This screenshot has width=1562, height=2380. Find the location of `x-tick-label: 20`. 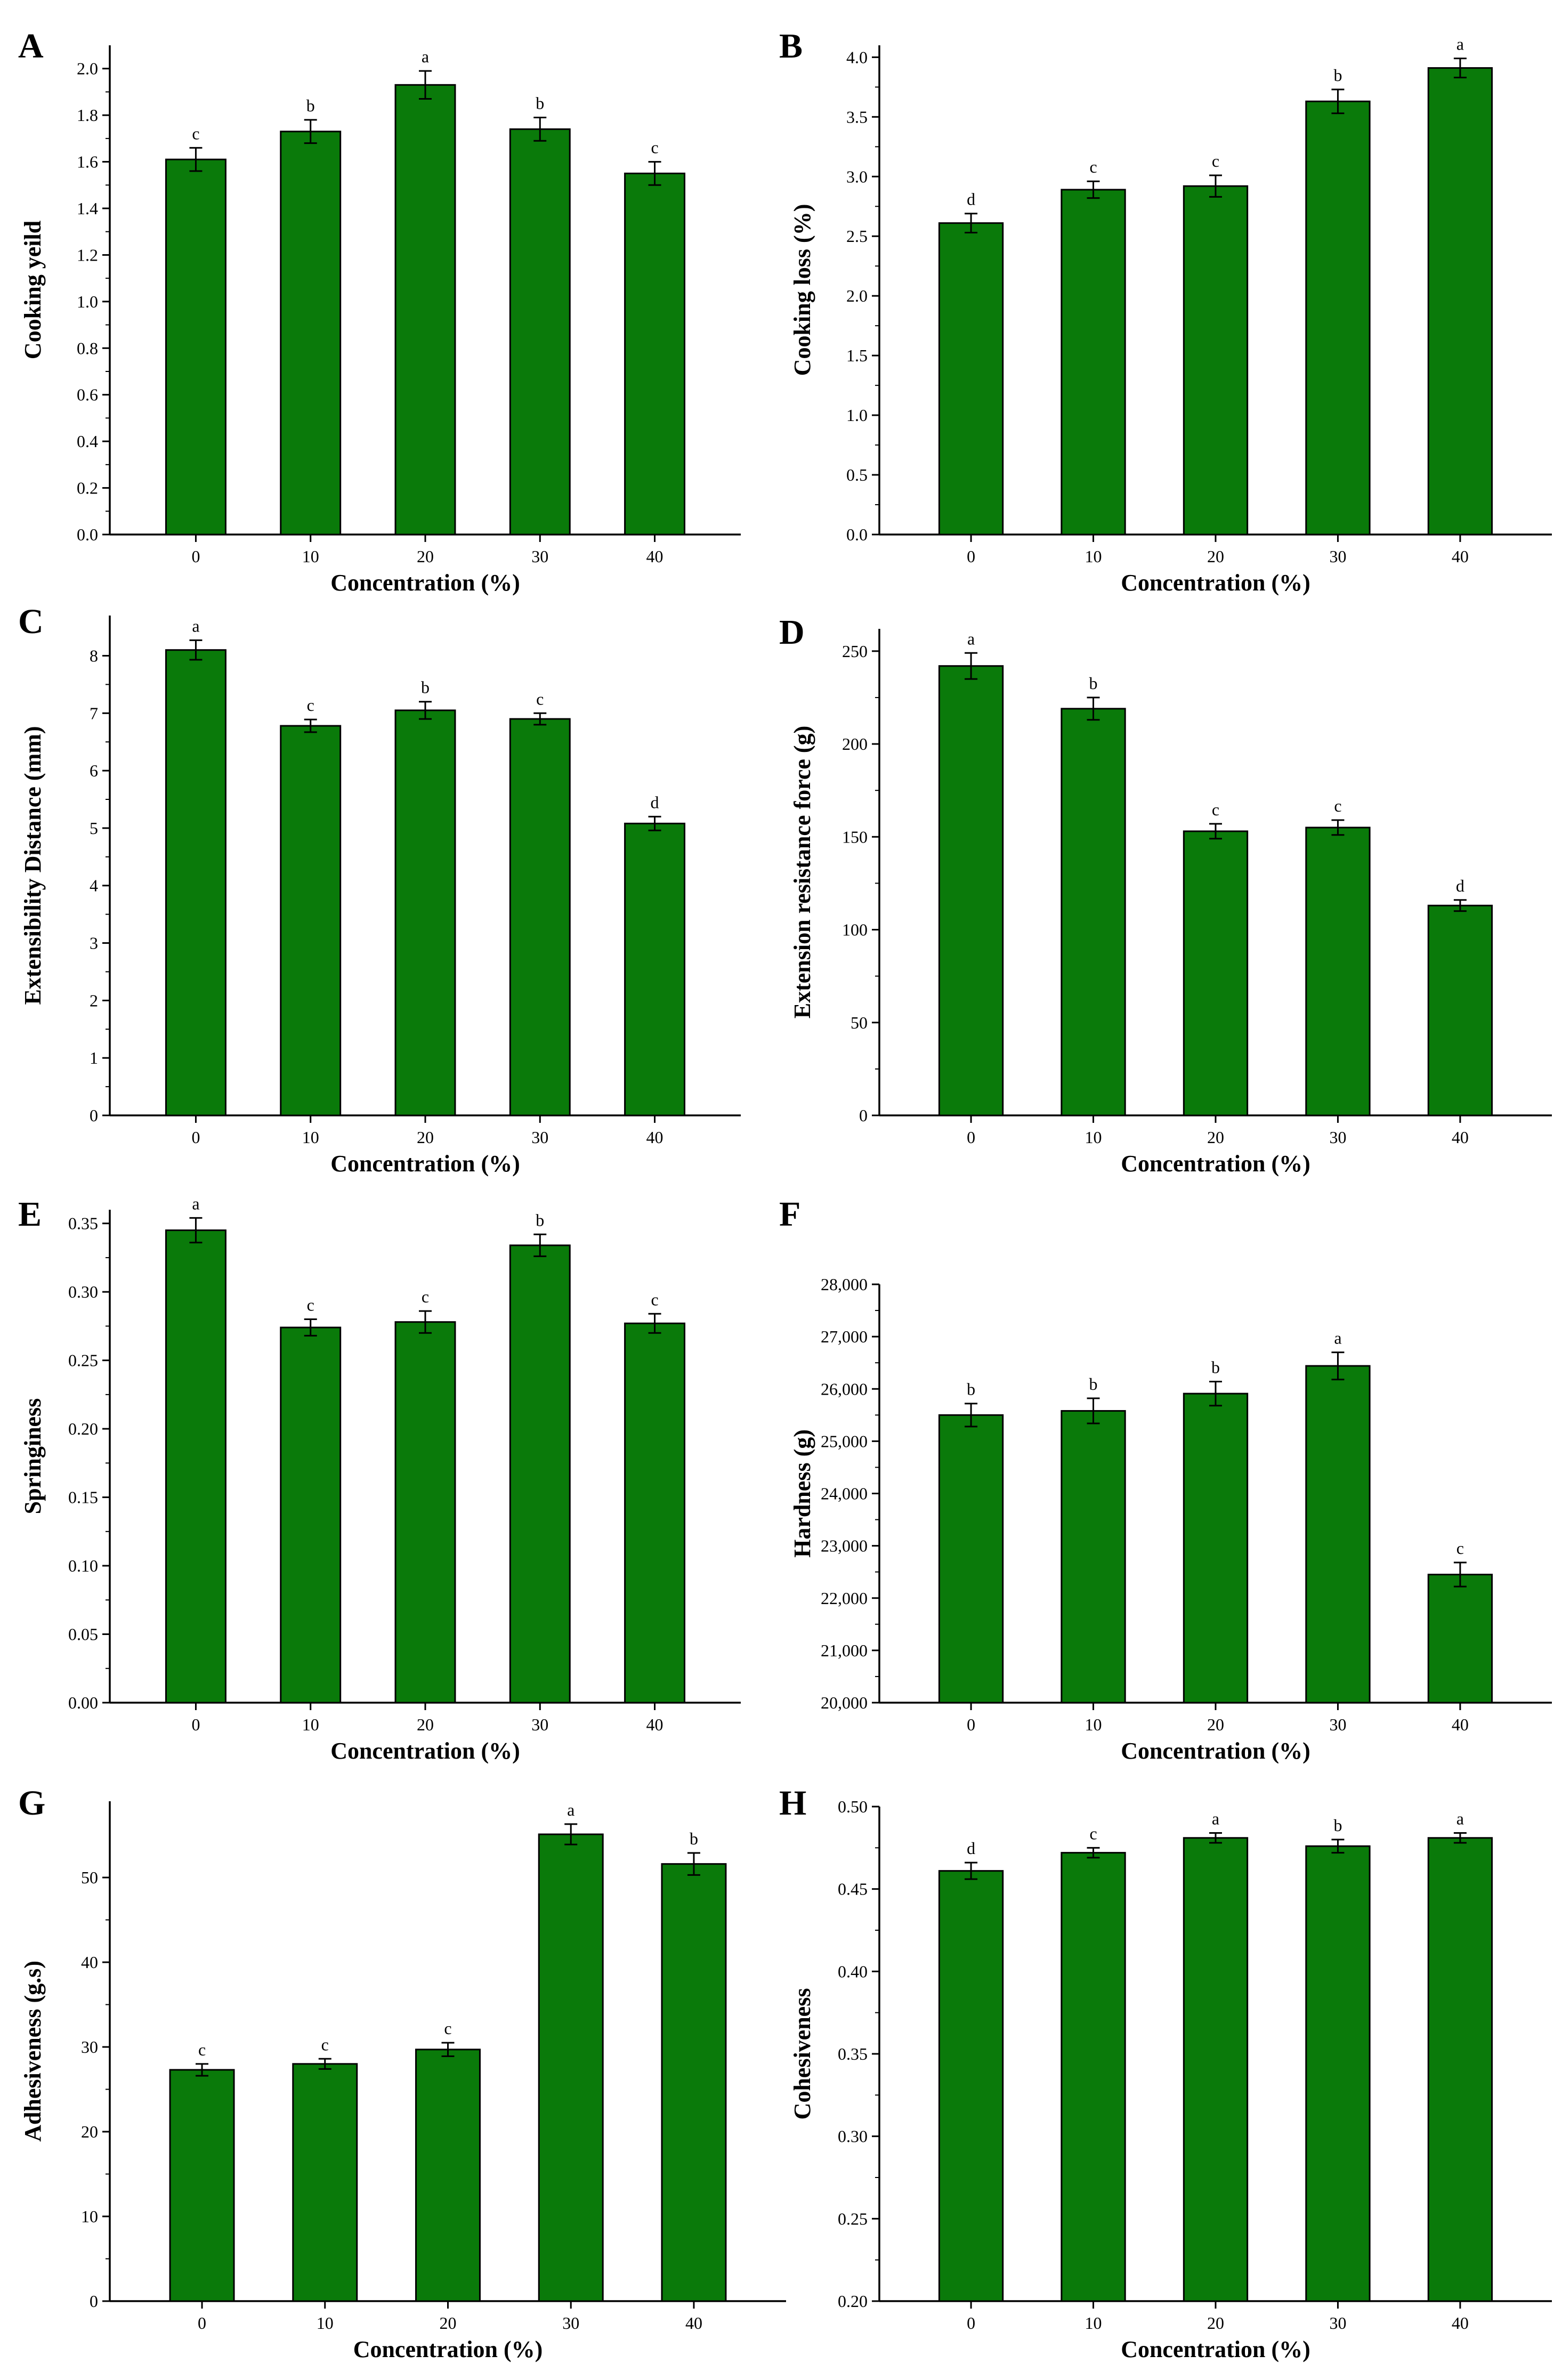

x-tick-label: 20 is located at coordinates (1215, 1137).